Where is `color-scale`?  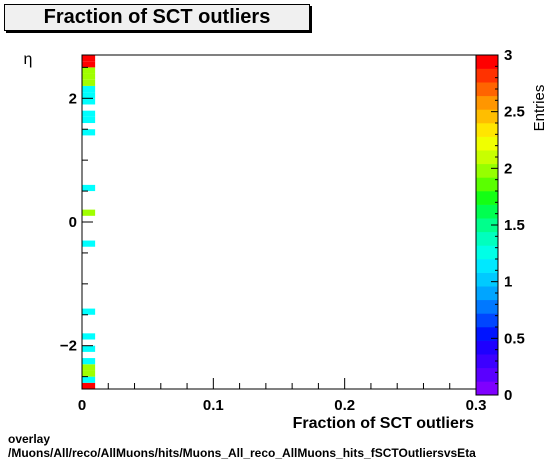
color-scale is located at coordinates (487, 225).